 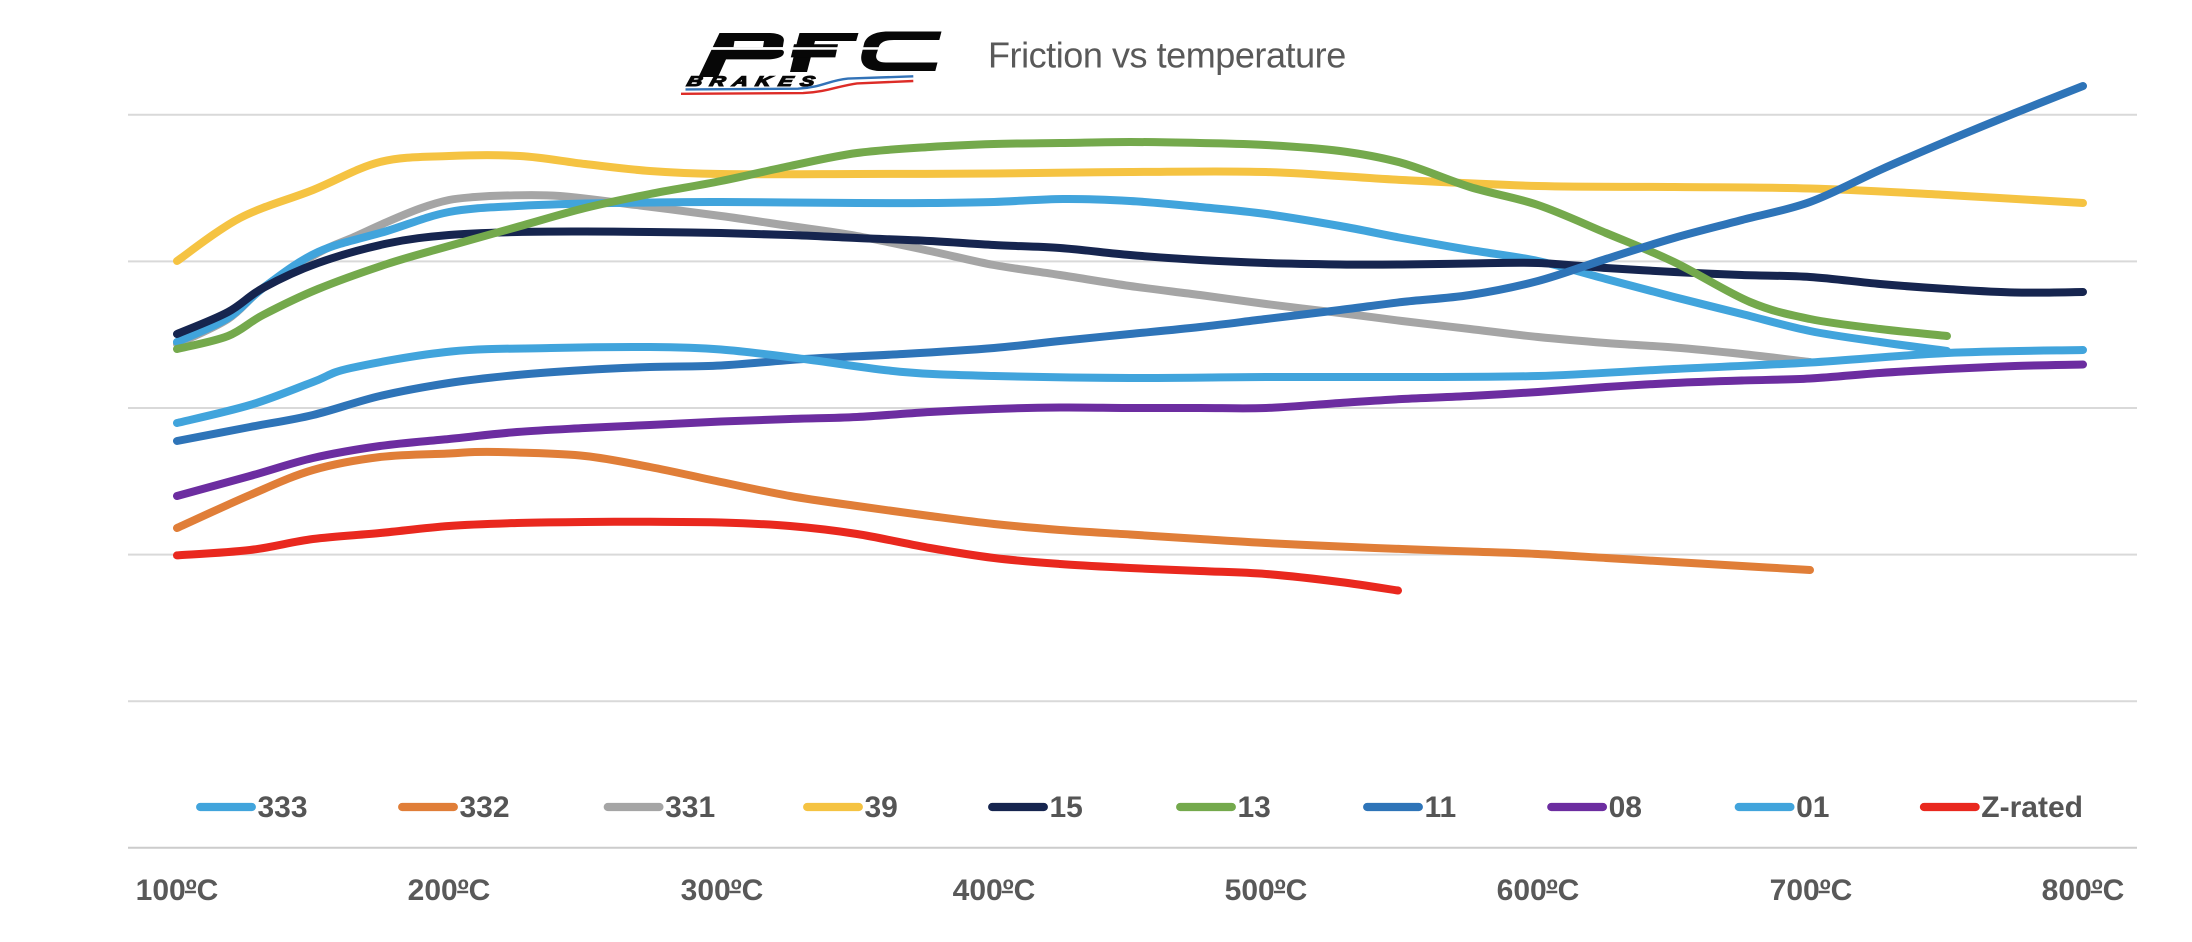 I want to click on svg-text: 15, so click(x=1066, y=807).